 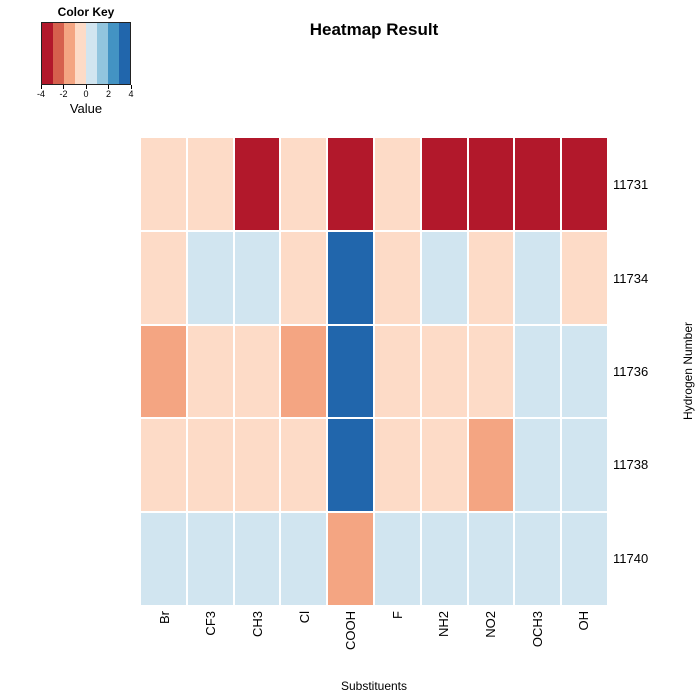 I want to click on col-label-cell: OH, so click(x=583, y=648).